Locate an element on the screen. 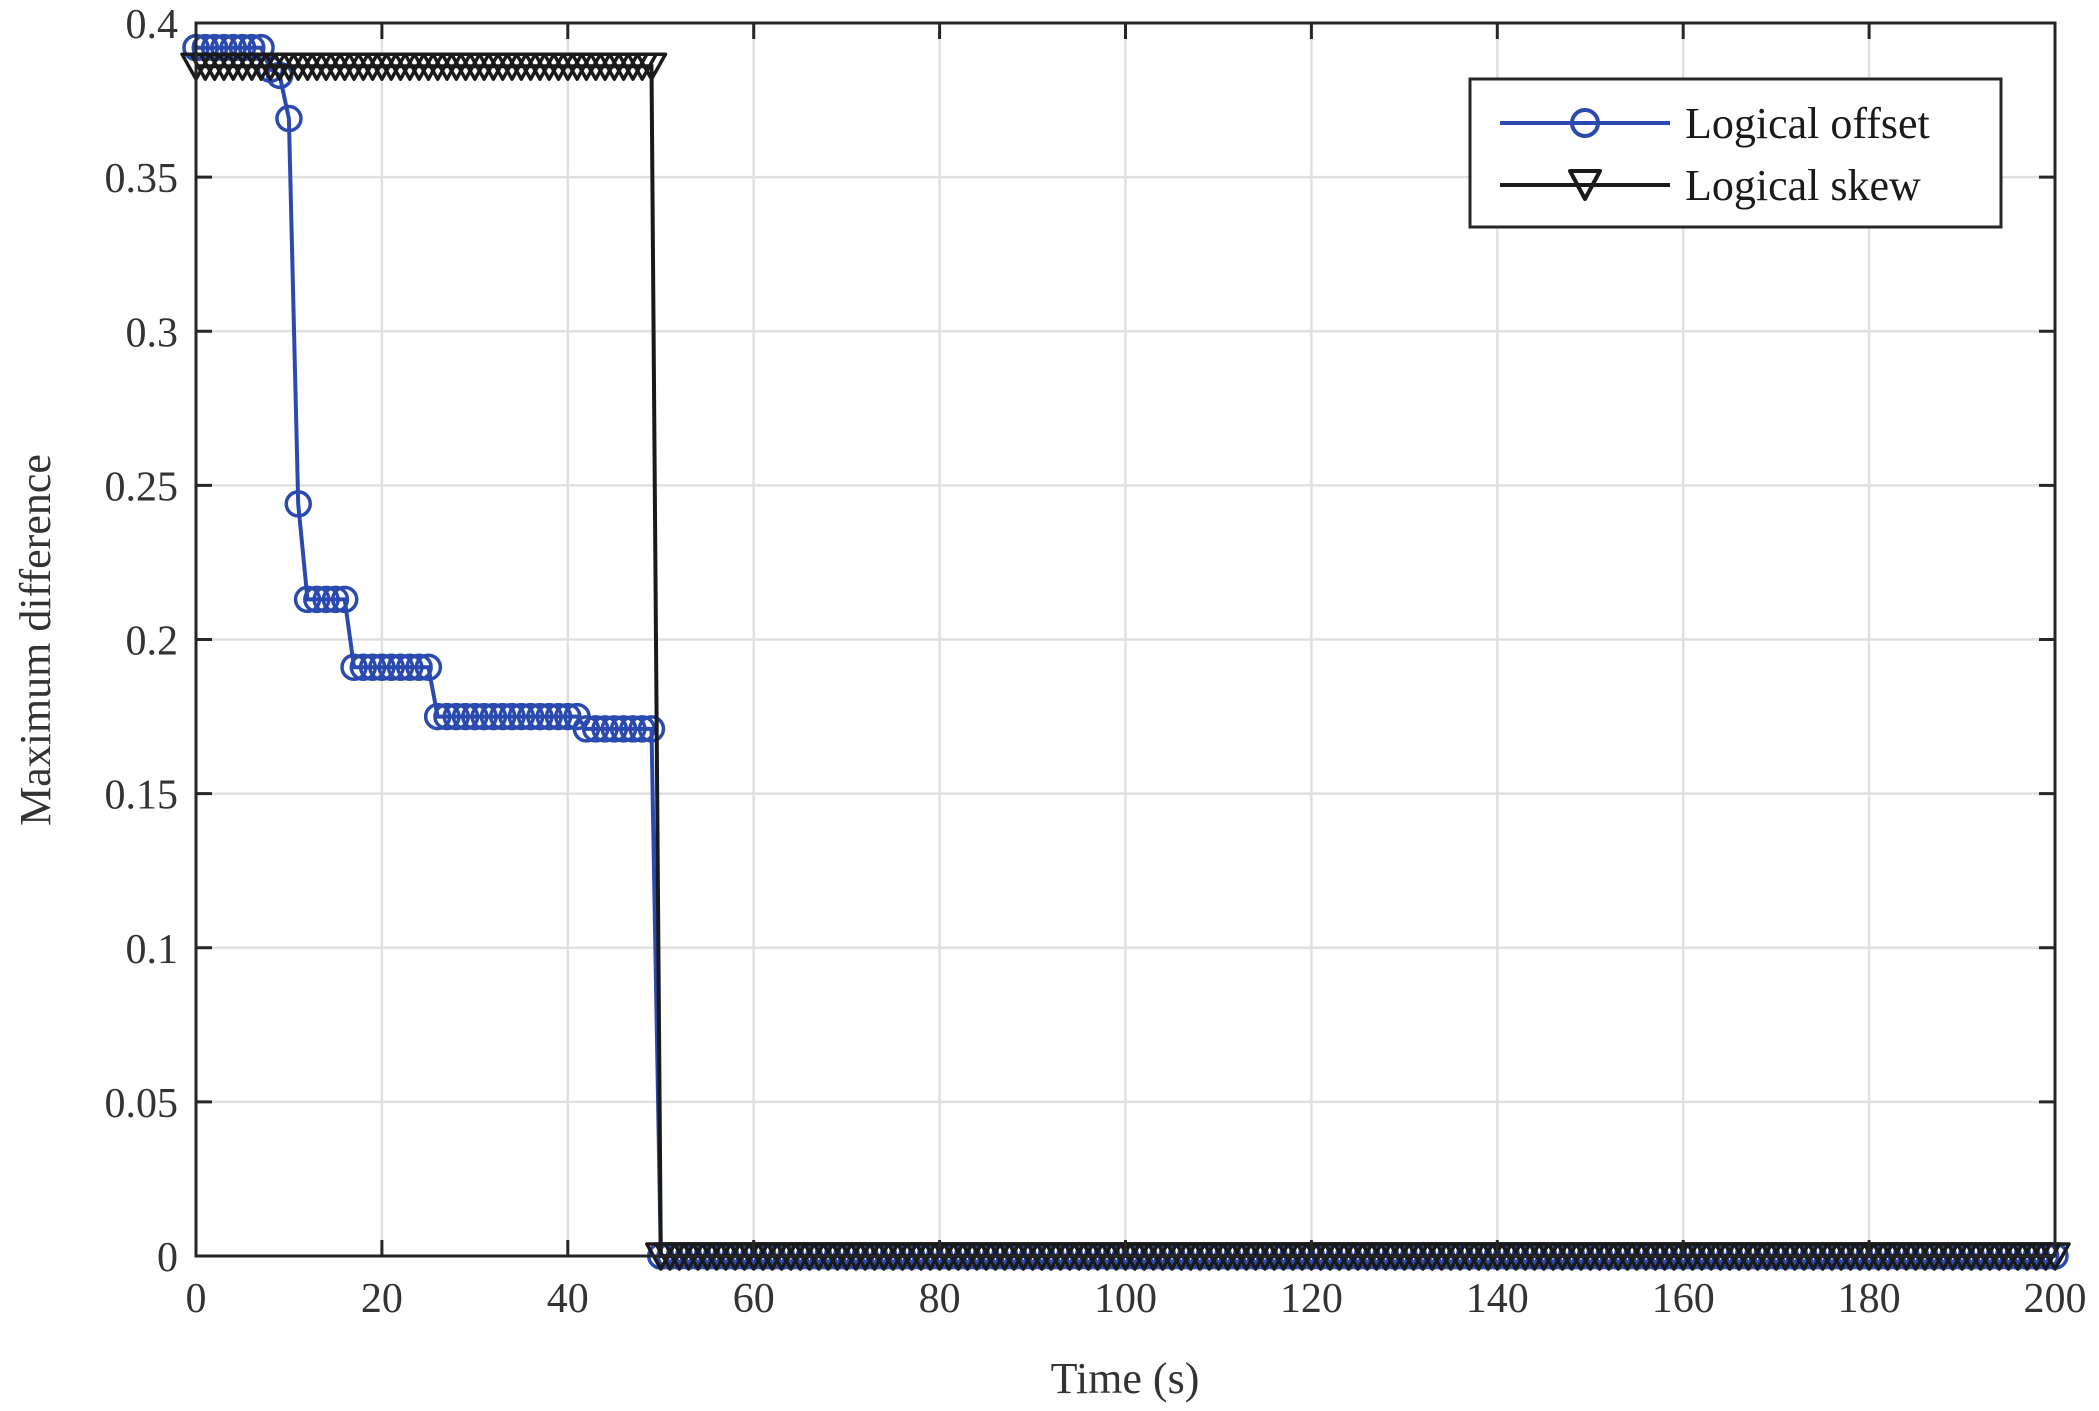 This screenshot has width=2099, height=1411. x-tick-label: 200 is located at coordinates (2055, 1299).